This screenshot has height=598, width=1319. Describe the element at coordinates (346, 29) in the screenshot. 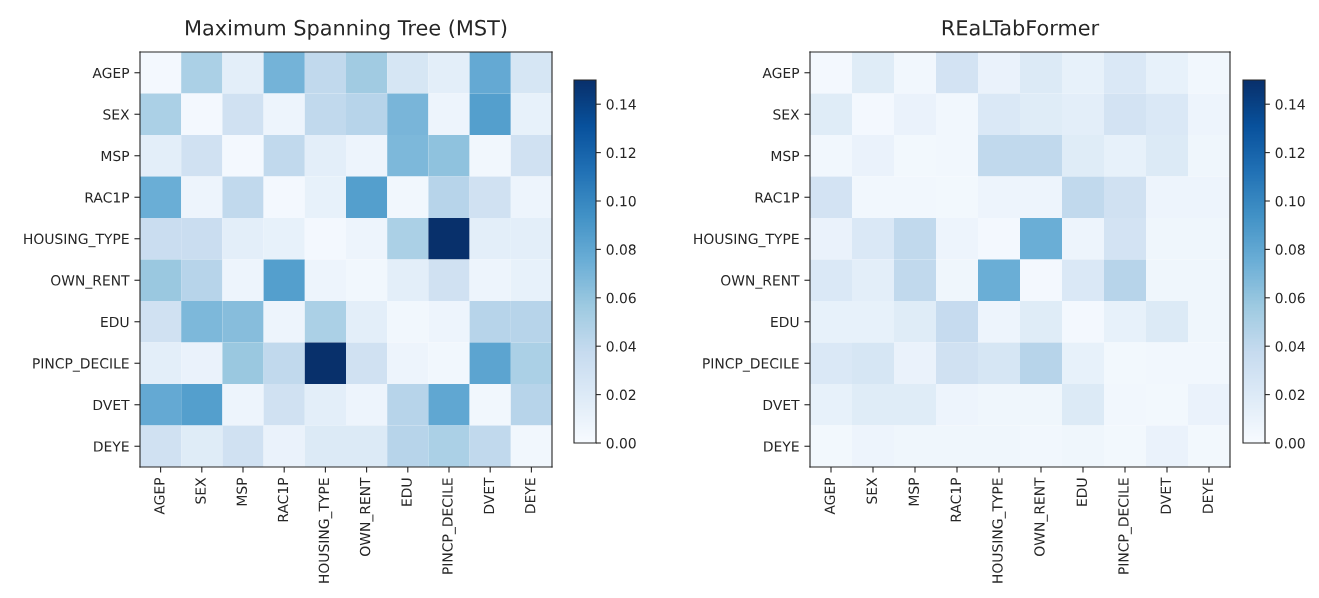

I see `chart-title: Maximum Spanning Tree (MST)` at that location.